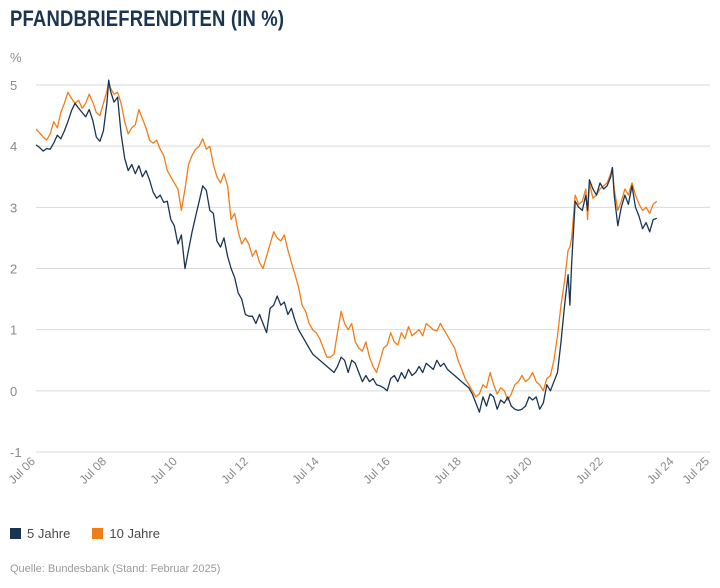  I want to click on x-tick-label: Jul 14, so click(305, 470).